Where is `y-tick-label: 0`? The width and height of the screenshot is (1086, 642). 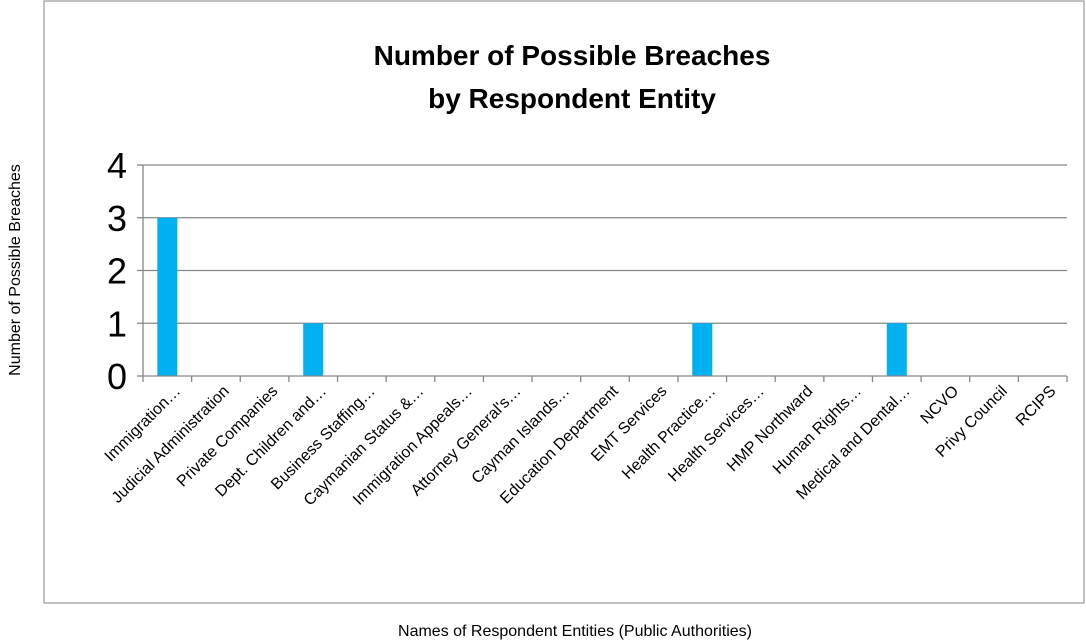
y-tick-label: 0 is located at coordinates (117, 376).